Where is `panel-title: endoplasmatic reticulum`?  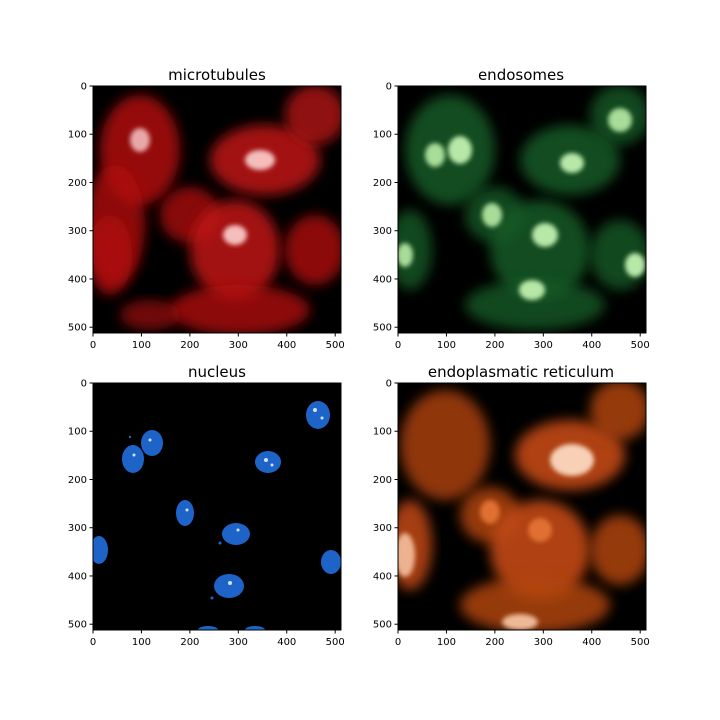
panel-title: endoplasmatic reticulum is located at coordinates (521, 372).